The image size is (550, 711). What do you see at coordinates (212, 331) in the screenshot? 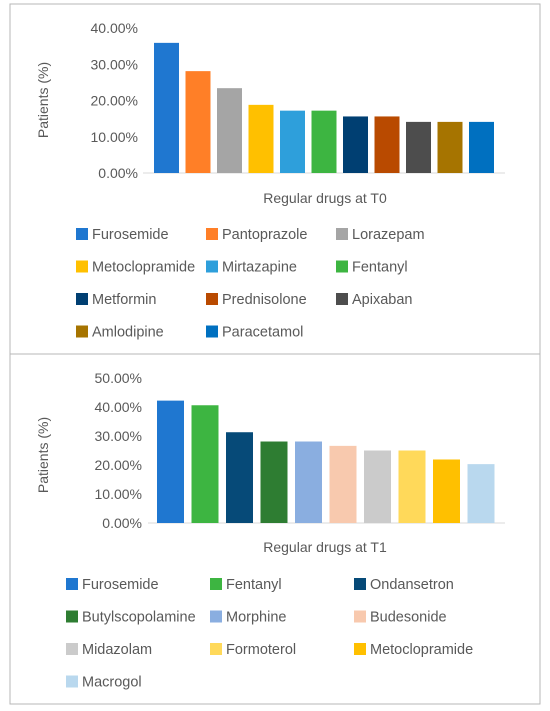
I see `legend-swatch-paracetamol-t0` at bounding box center [212, 331].